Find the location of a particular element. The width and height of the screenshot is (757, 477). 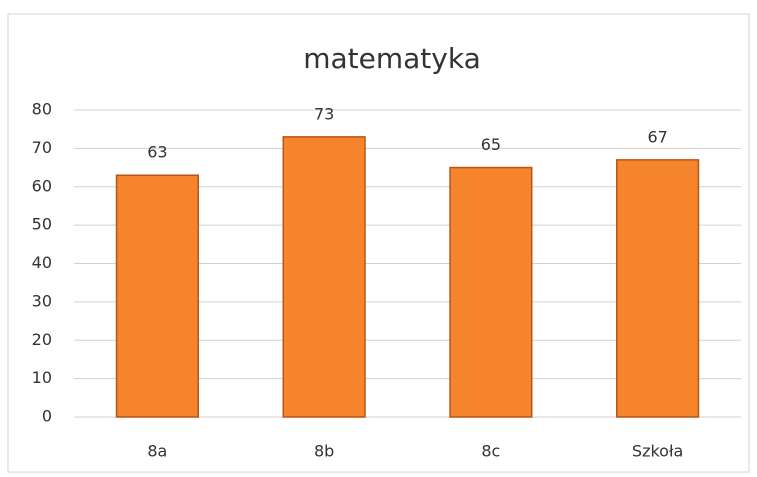

y-tick-label: 30 is located at coordinates (42, 300).